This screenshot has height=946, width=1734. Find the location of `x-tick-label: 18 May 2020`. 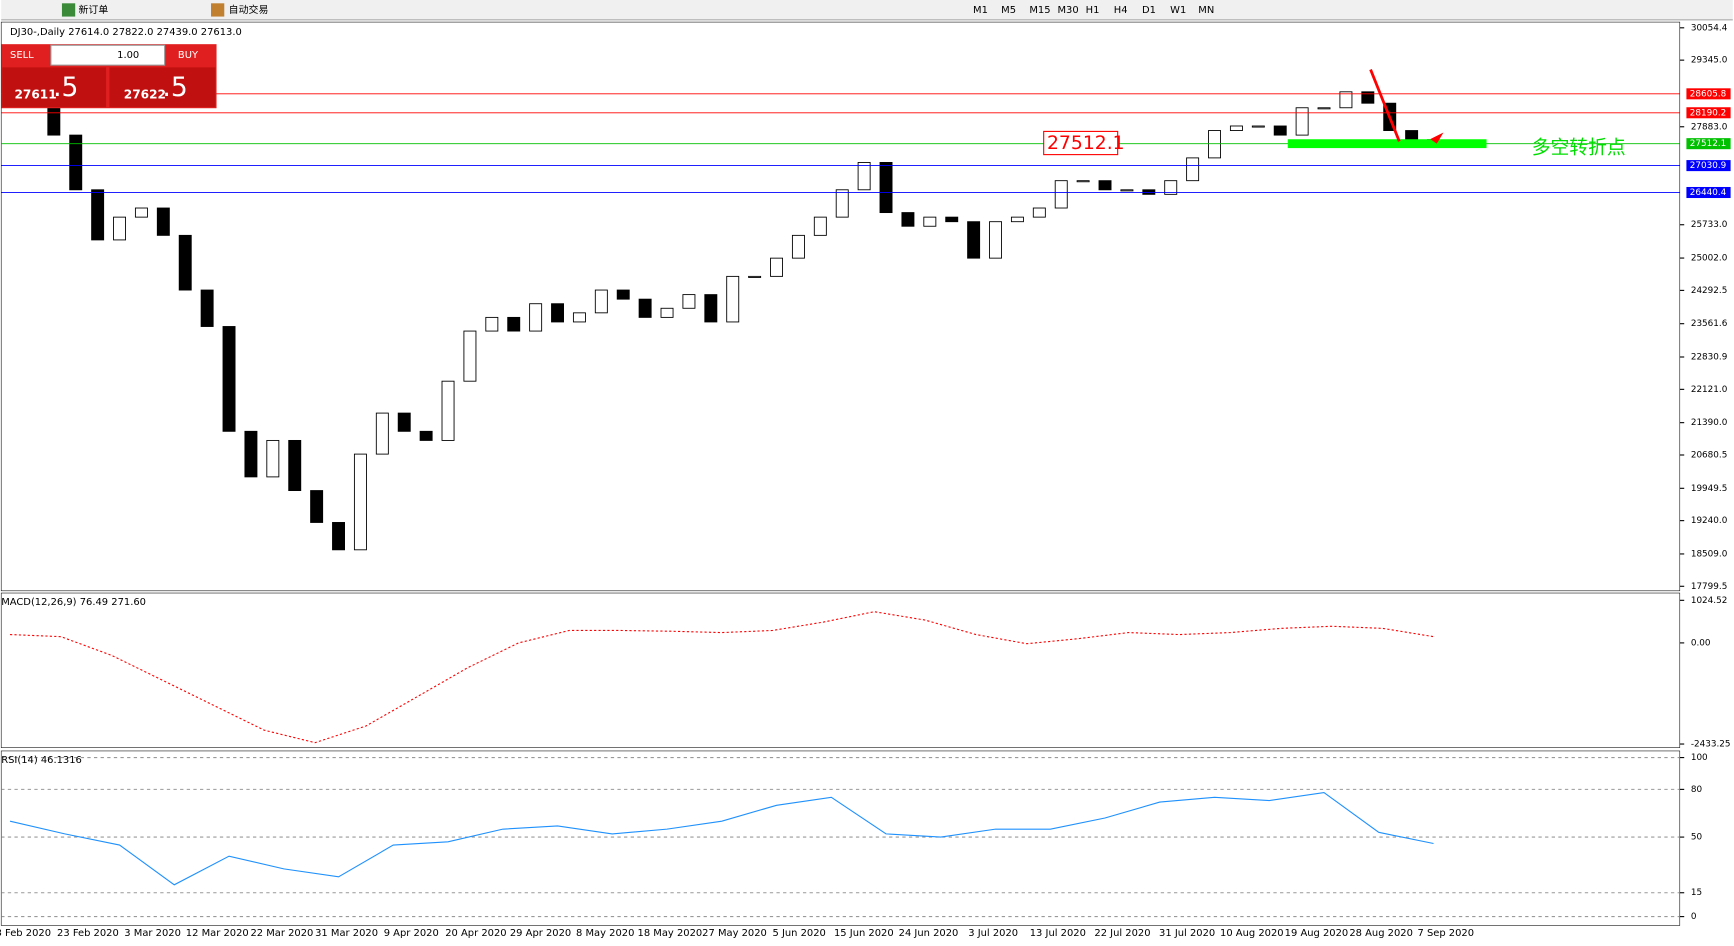

x-tick-label: 18 May 2020 is located at coordinates (670, 933).